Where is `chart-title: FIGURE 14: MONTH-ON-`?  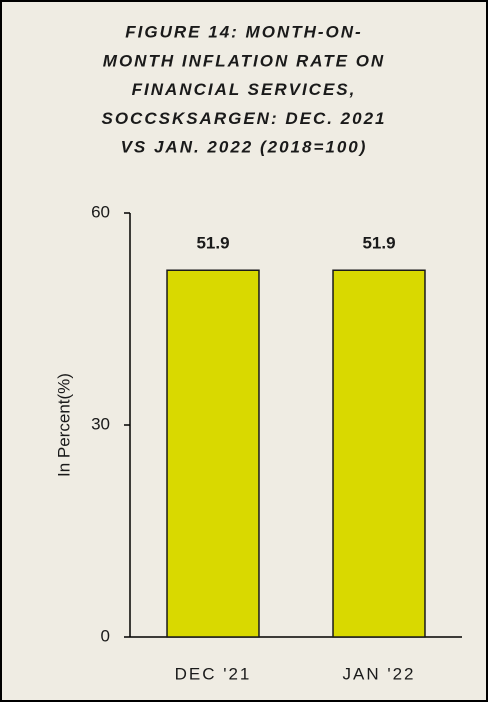
chart-title: FIGURE 14: MONTH-ON- is located at coordinates (243, 31).